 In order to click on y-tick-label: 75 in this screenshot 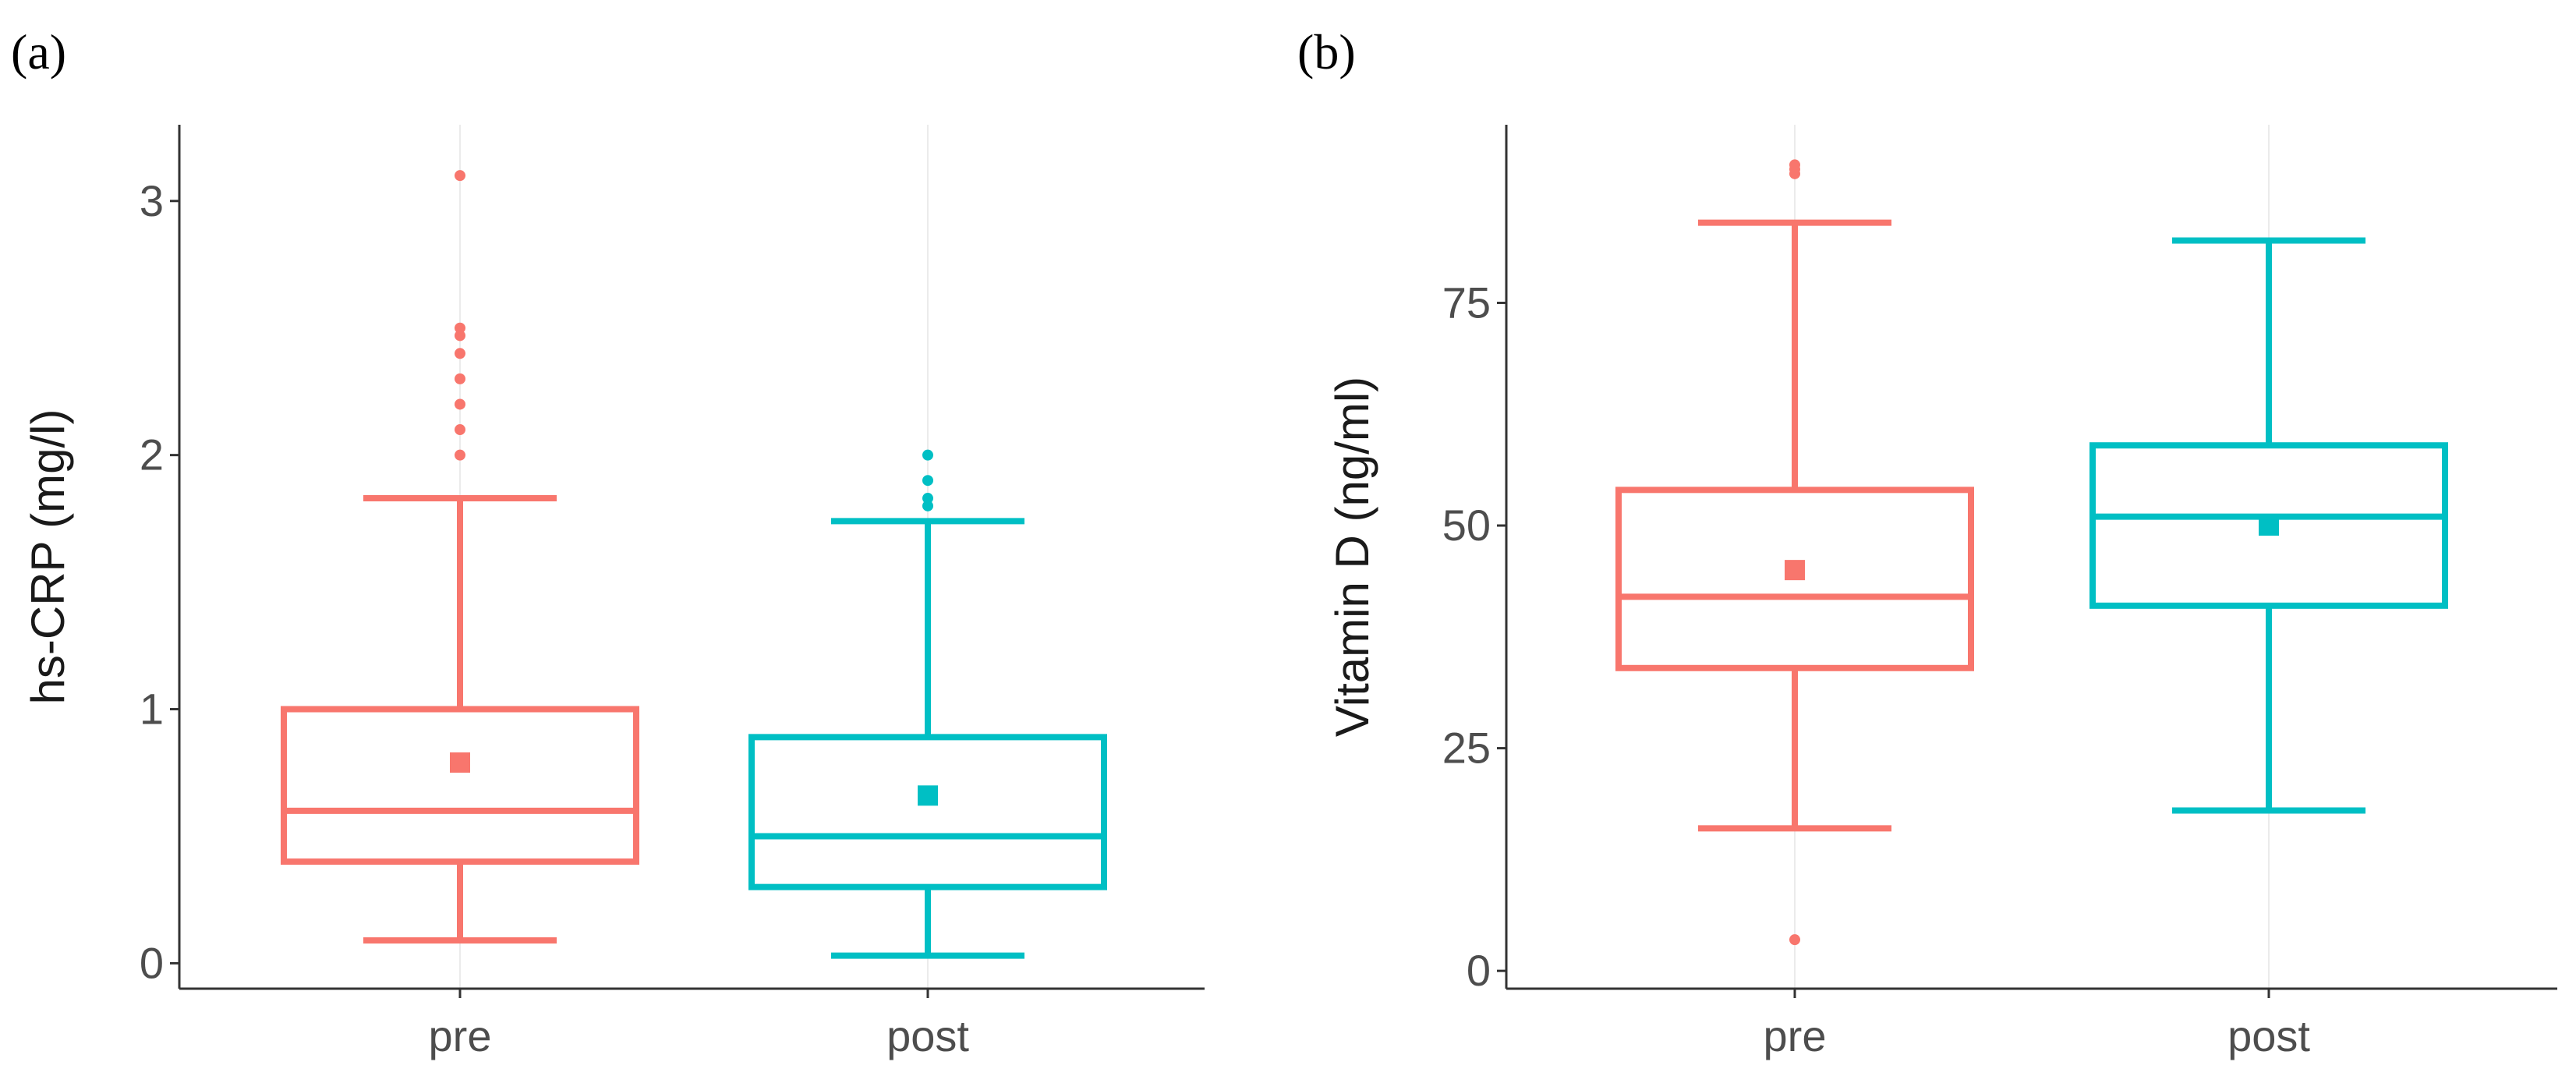, I will do `click(1466, 302)`.